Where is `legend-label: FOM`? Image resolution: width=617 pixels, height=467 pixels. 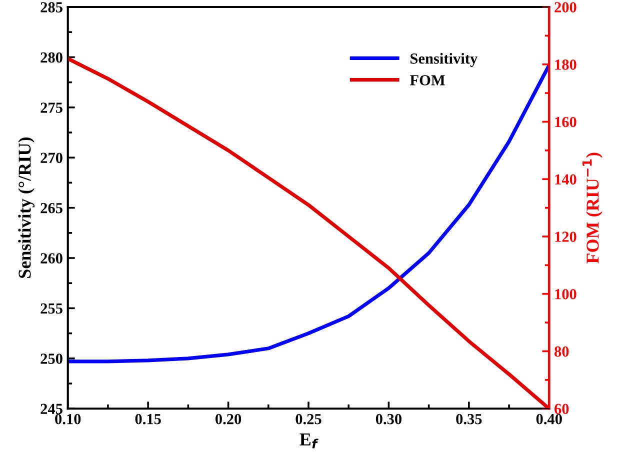
legend-label: FOM is located at coordinates (427, 80).